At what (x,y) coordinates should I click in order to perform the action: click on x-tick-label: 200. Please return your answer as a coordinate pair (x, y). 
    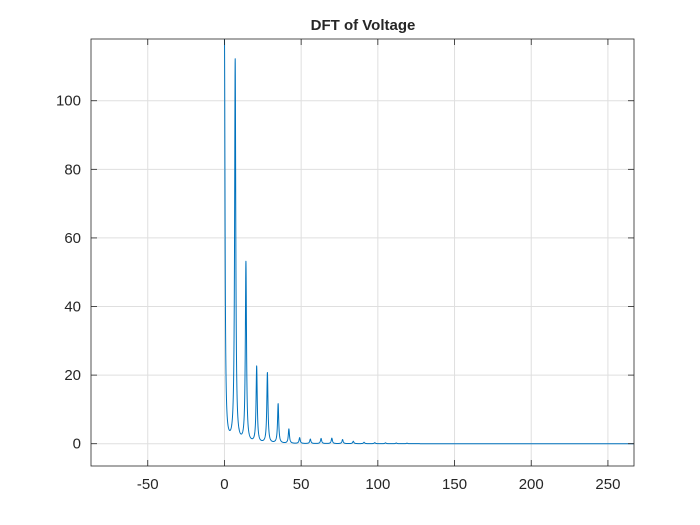
    Looking at the image, I should click on (531, 484).